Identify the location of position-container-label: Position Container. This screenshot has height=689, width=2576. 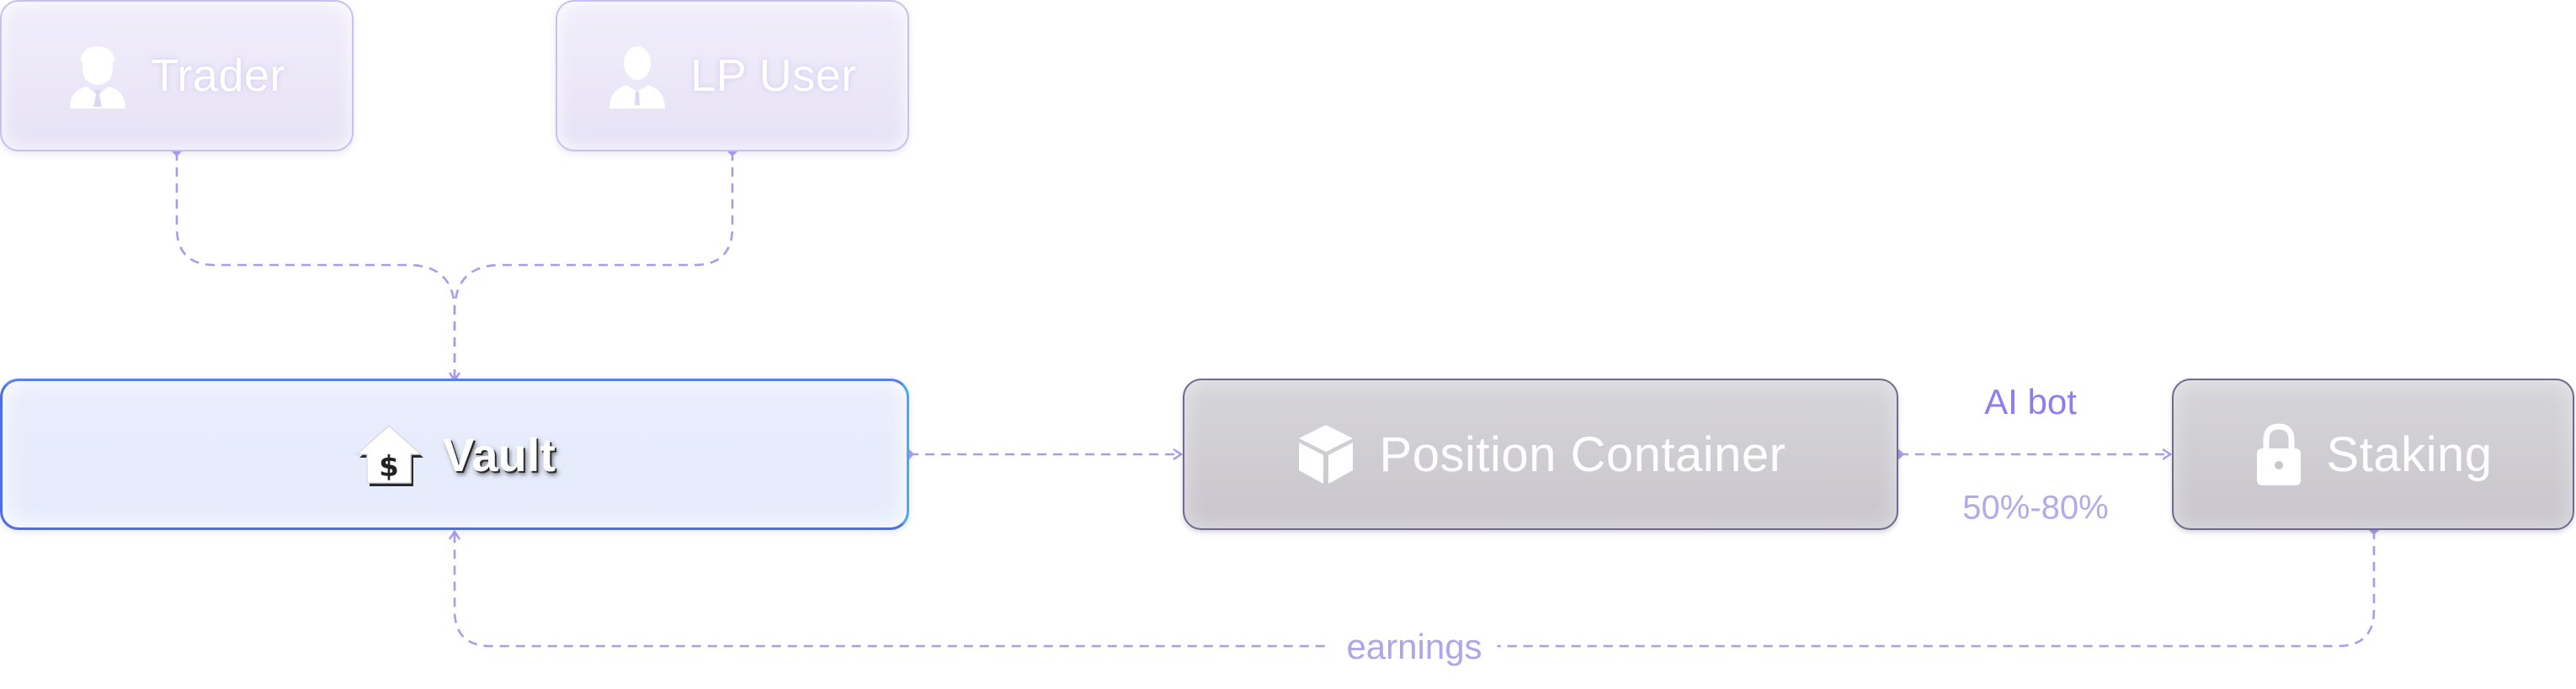
(1582, 455).